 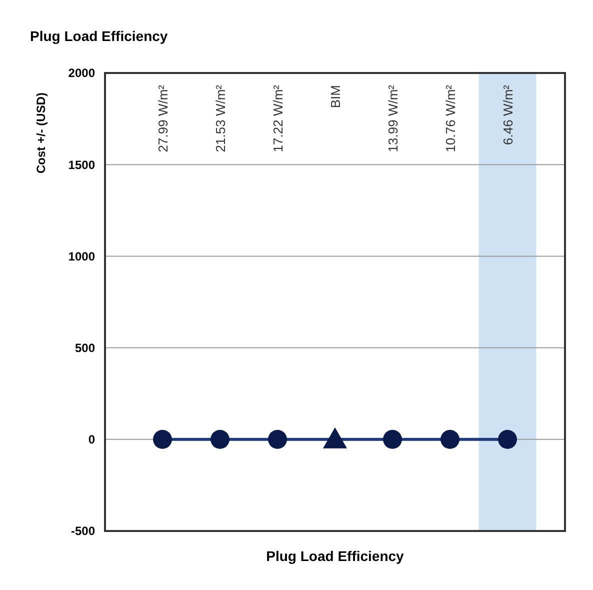 I want to click on y-tick-label: 500, so click(x=85, y=348).